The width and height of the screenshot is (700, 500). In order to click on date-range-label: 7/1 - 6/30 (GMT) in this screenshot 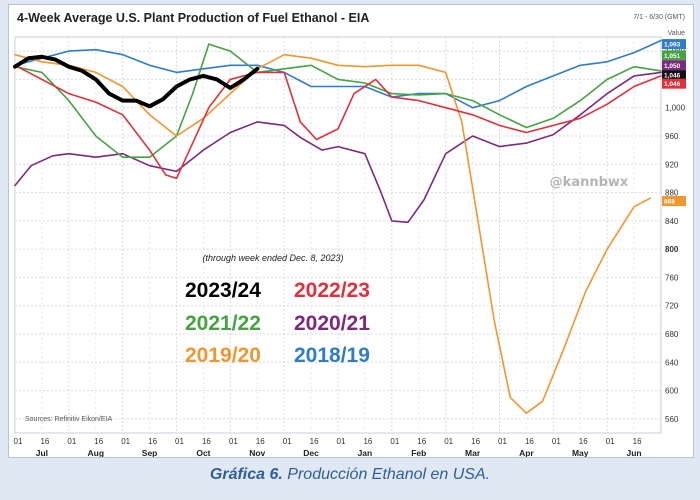, I will do `click(659, 17)`.